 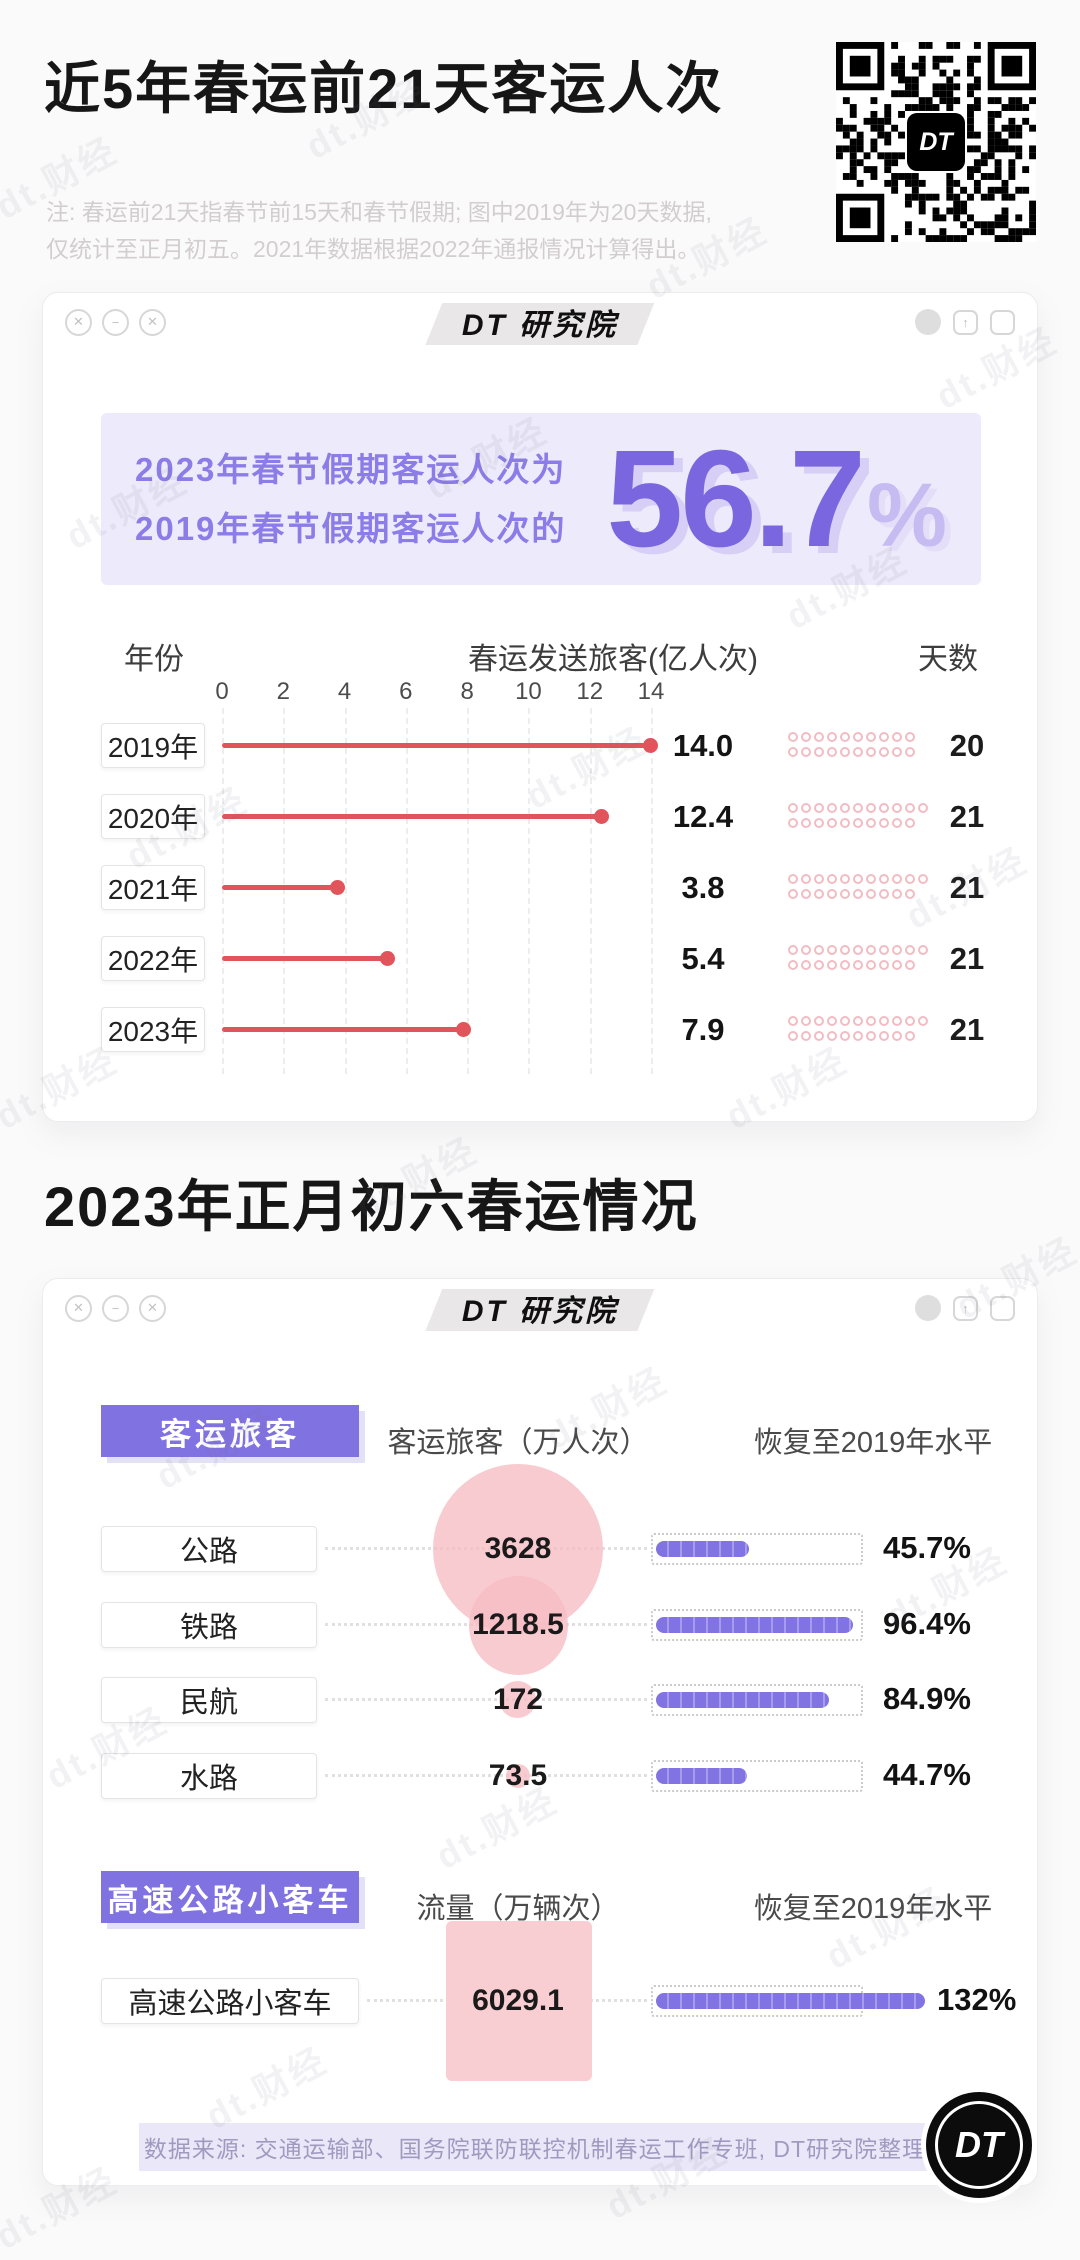 I want to click on volume-header: 客运旅客（万人次）, so click(x=518, y=1443).